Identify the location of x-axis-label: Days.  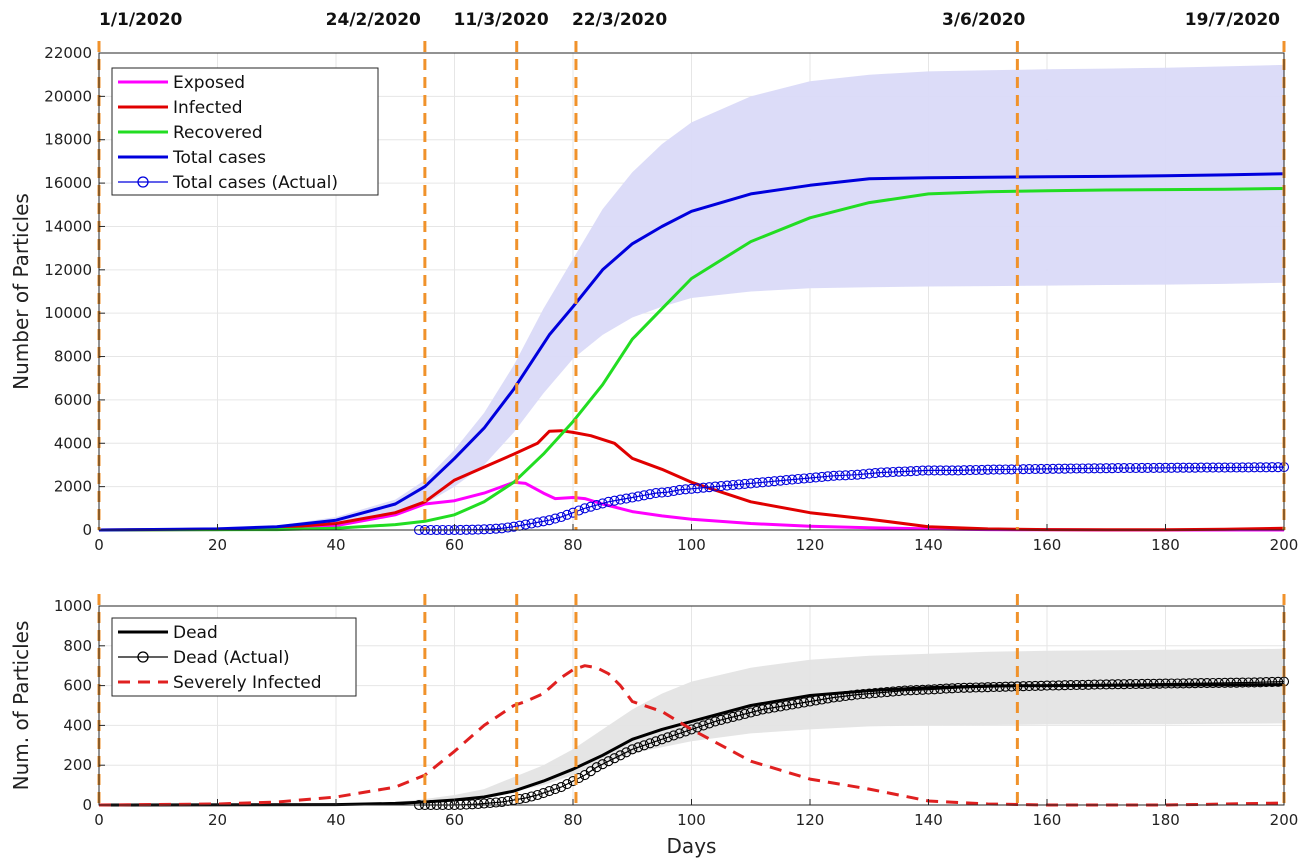
(692, 846).